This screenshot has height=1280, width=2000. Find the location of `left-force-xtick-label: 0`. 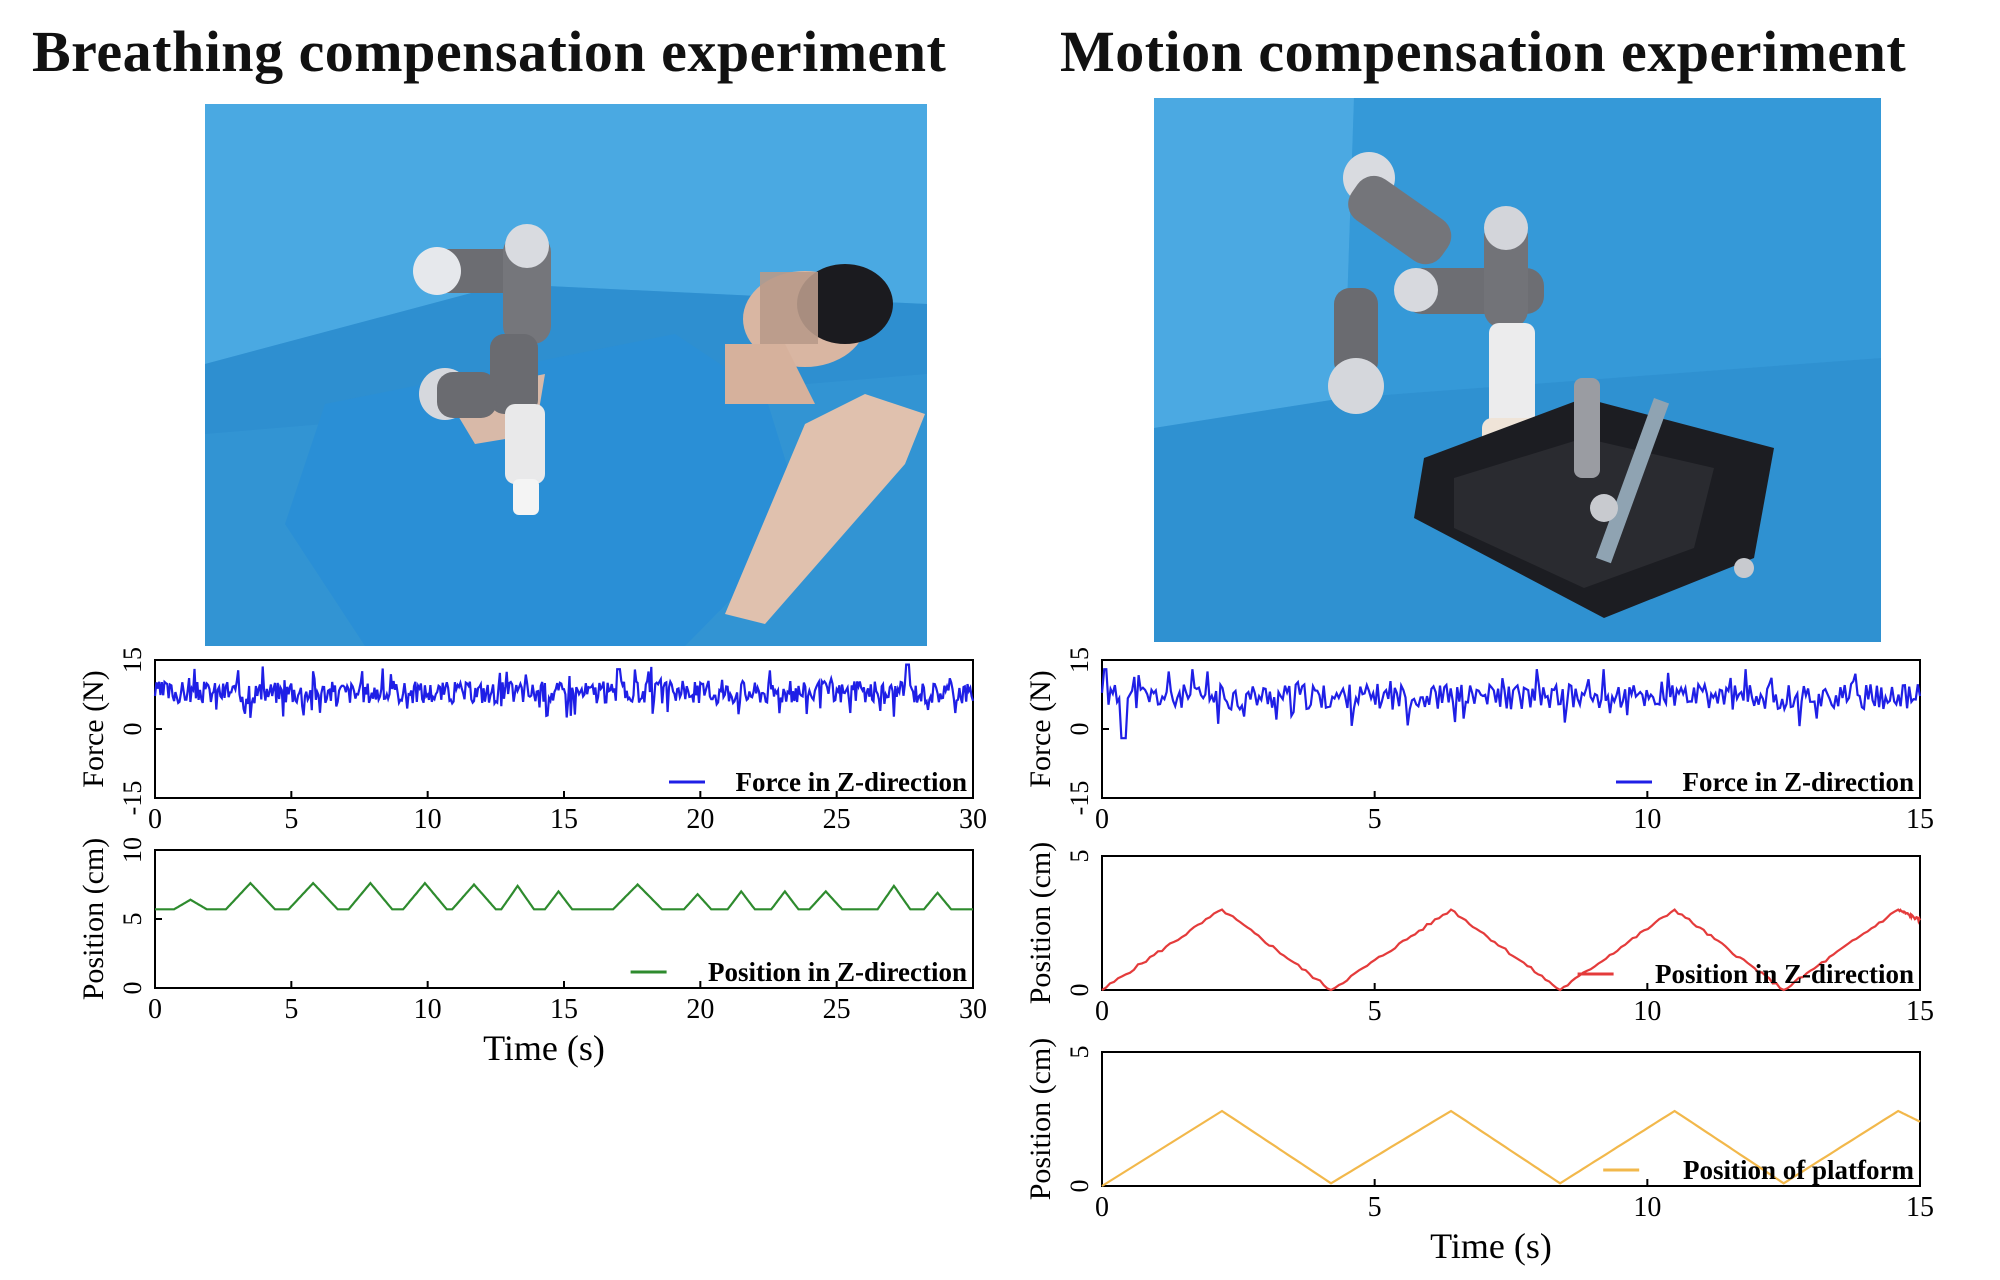

left-force-xtick-label: 0 is located at coordinates (155, 819).